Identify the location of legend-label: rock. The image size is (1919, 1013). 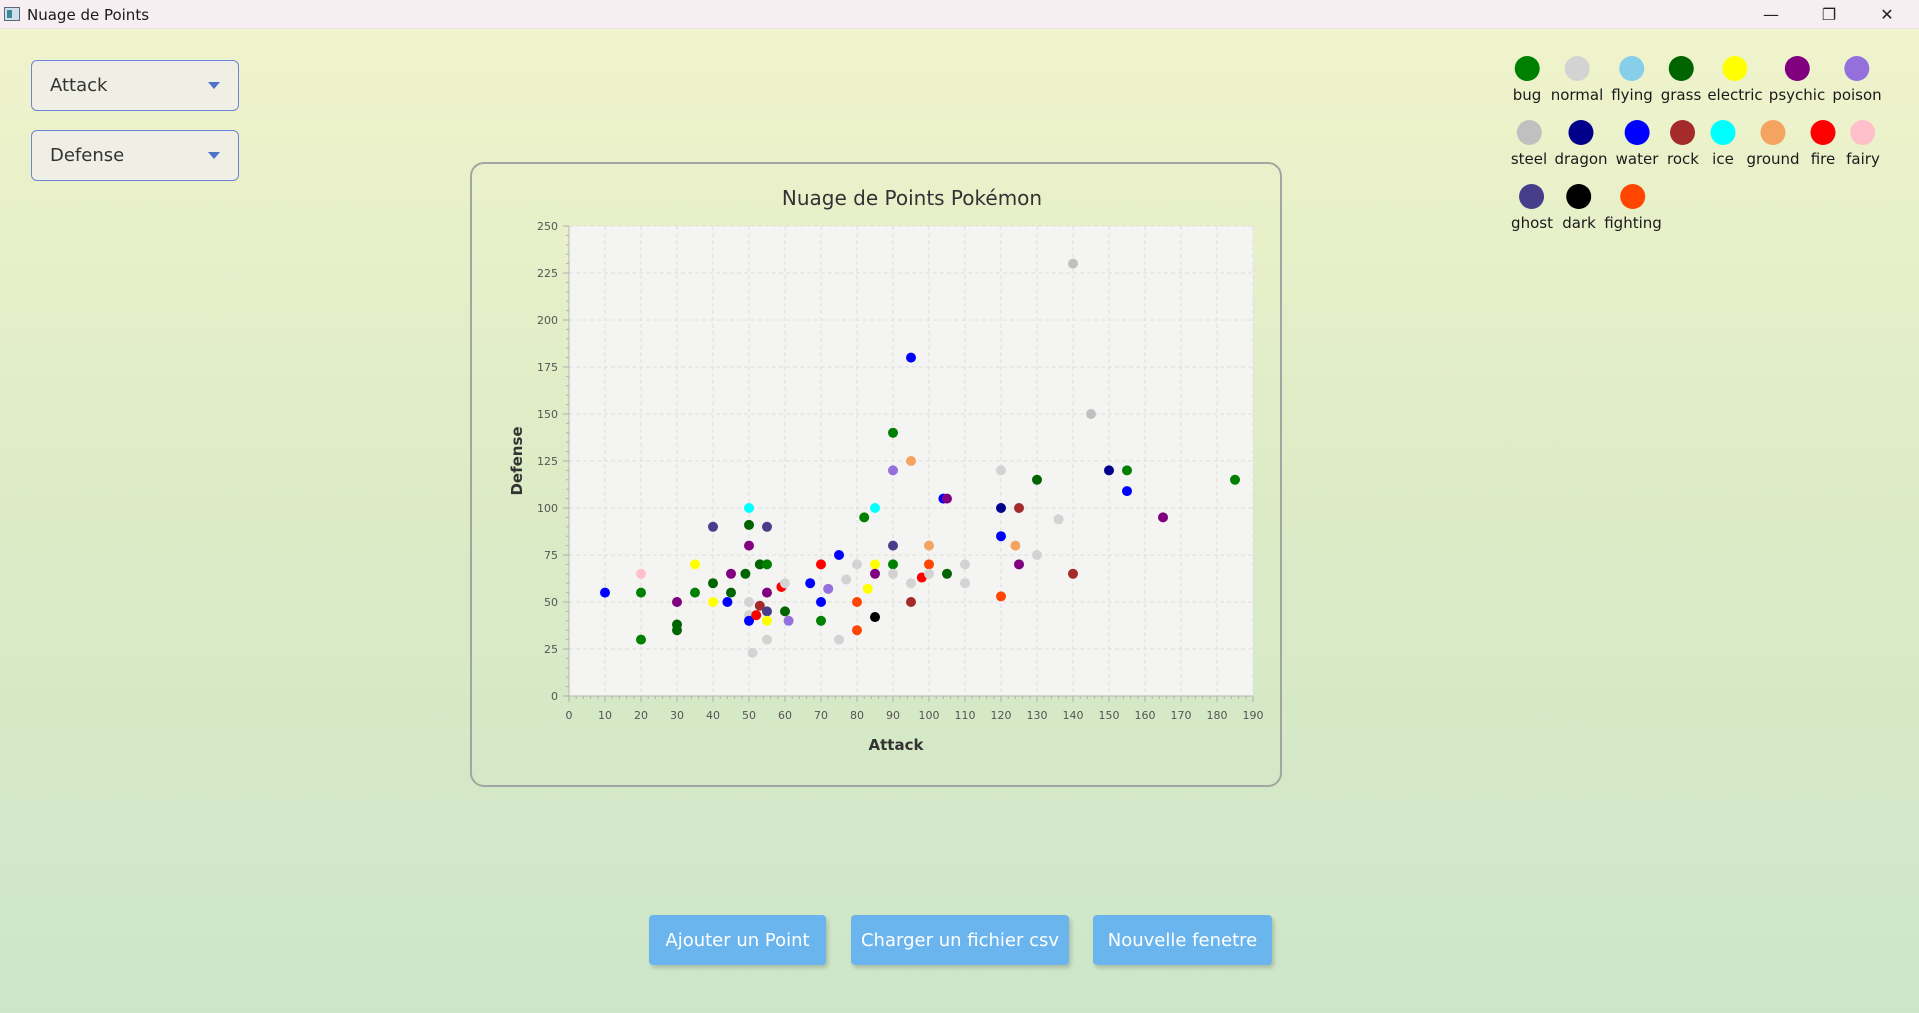
(1683, 159).